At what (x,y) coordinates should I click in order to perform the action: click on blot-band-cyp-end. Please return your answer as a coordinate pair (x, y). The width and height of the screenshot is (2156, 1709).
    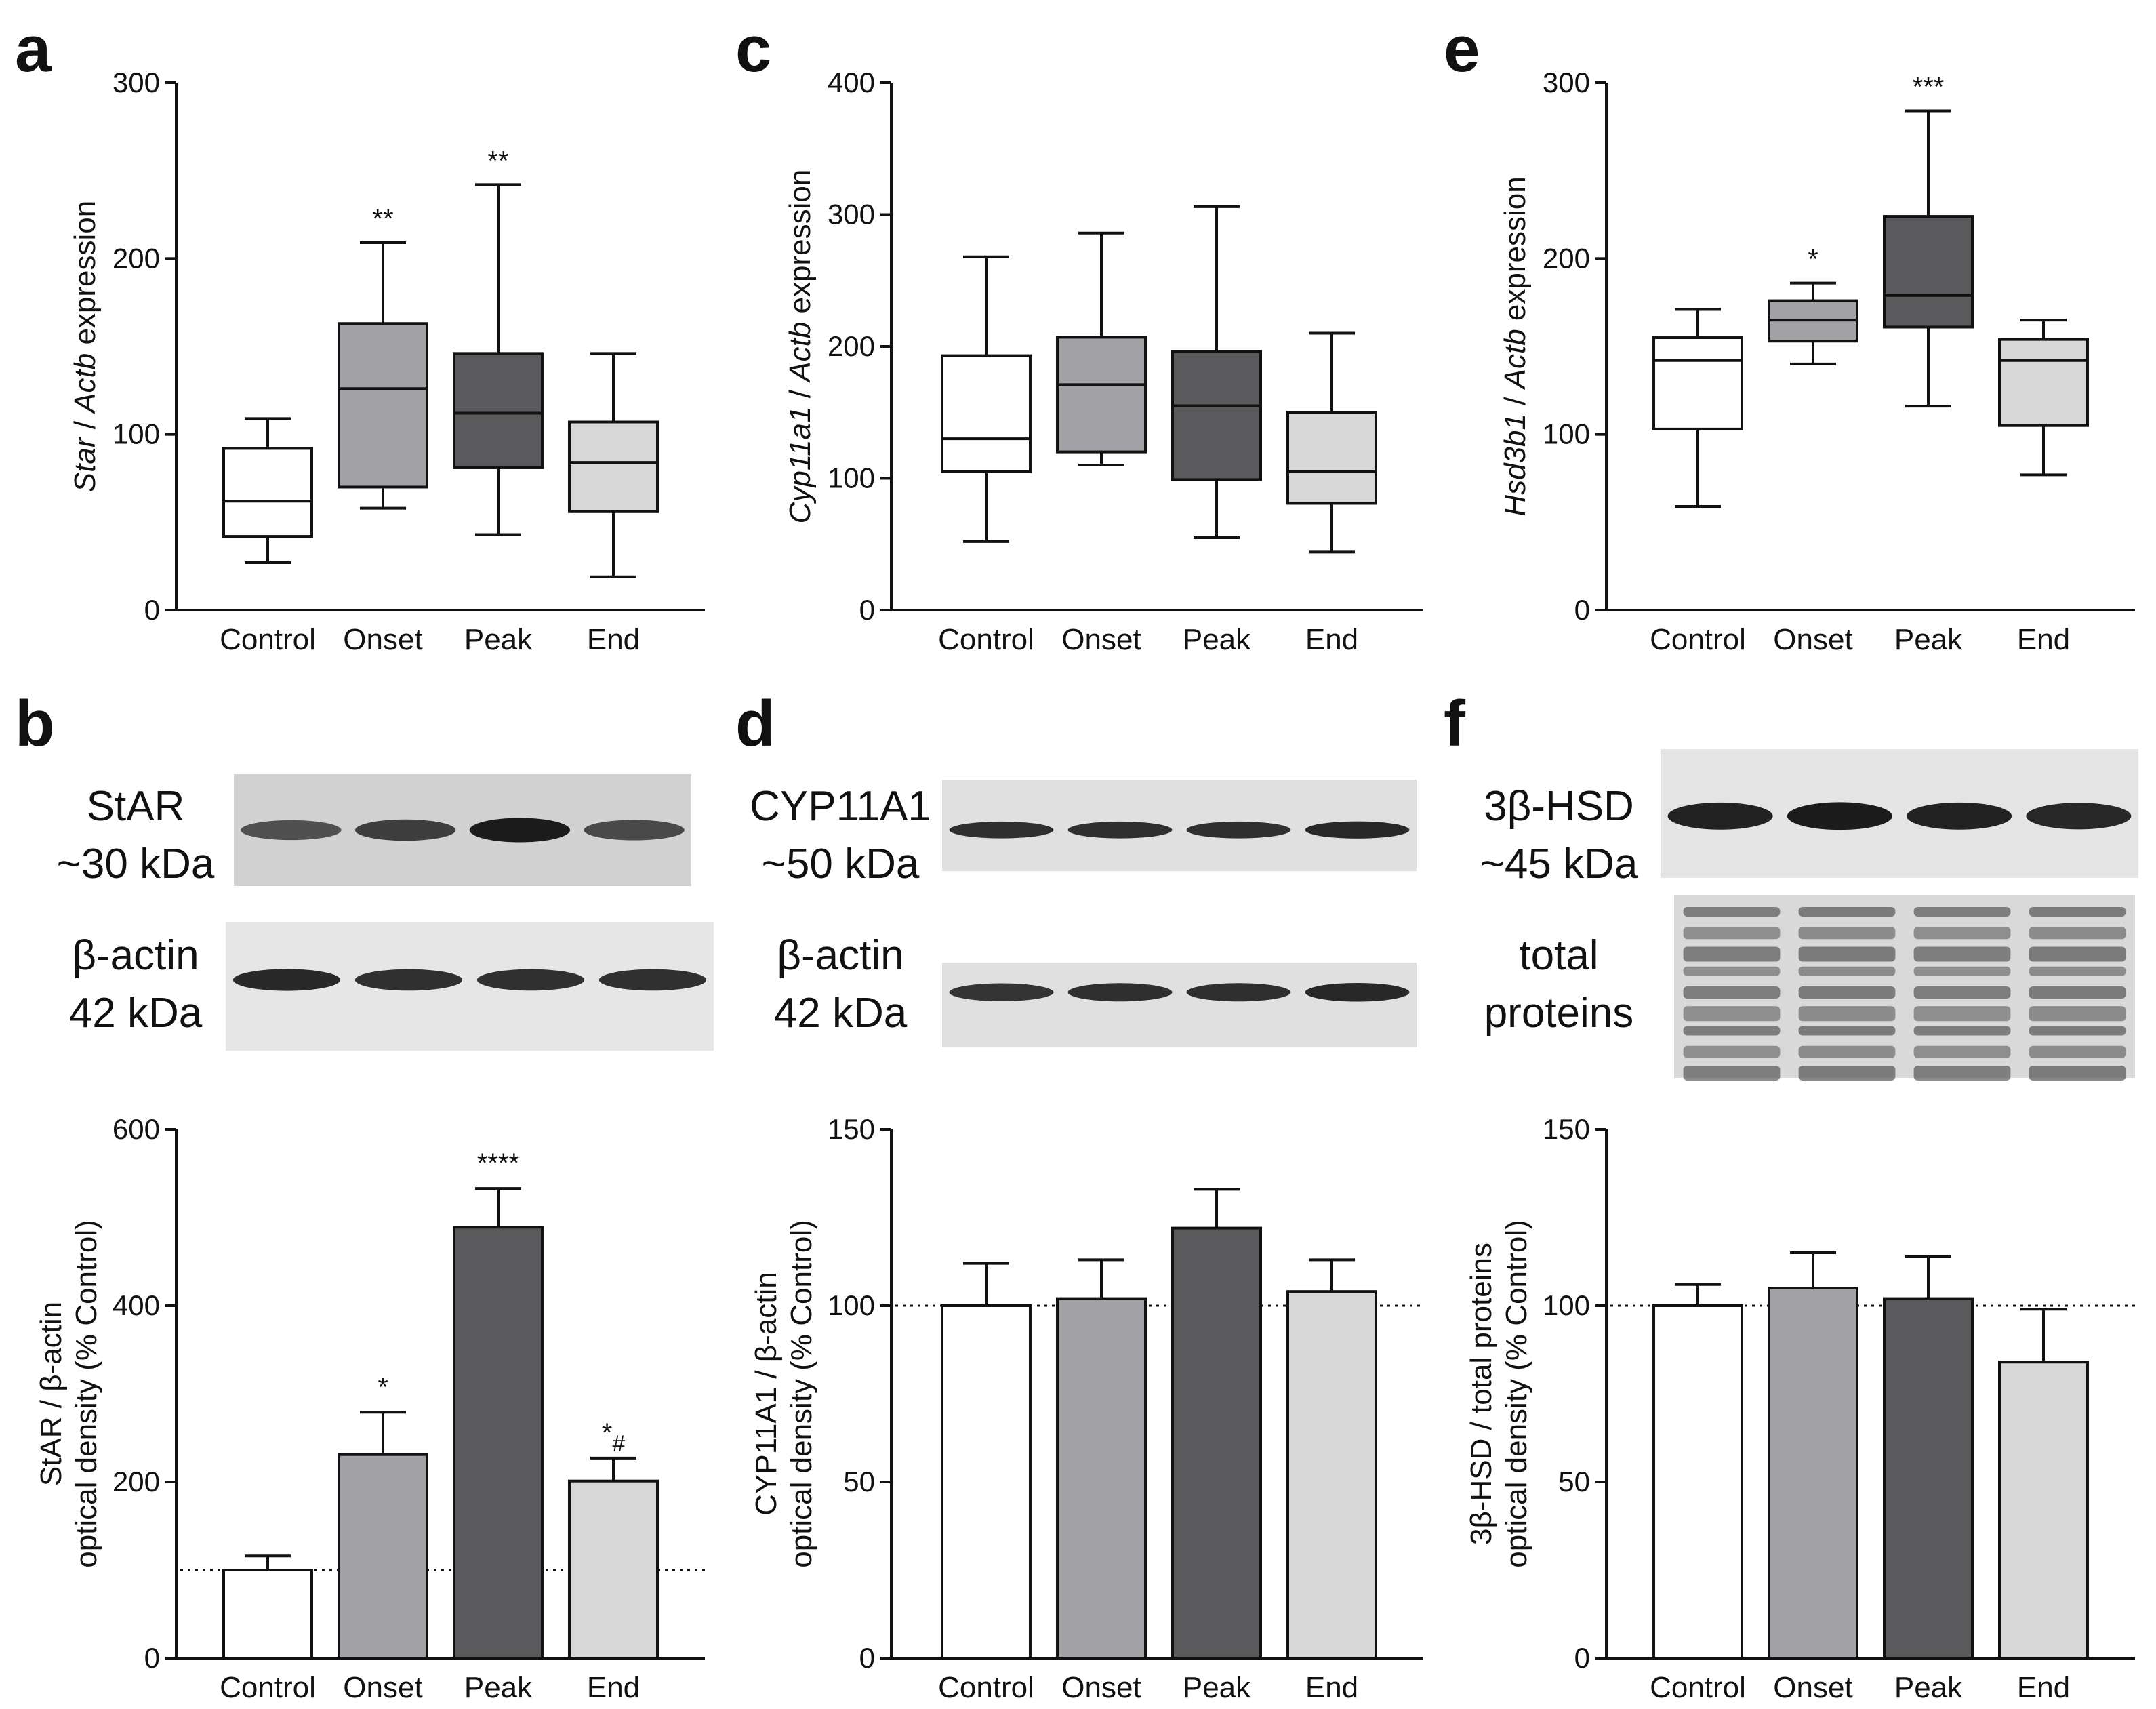
    Looking at the image, I should click on (1357, 830).